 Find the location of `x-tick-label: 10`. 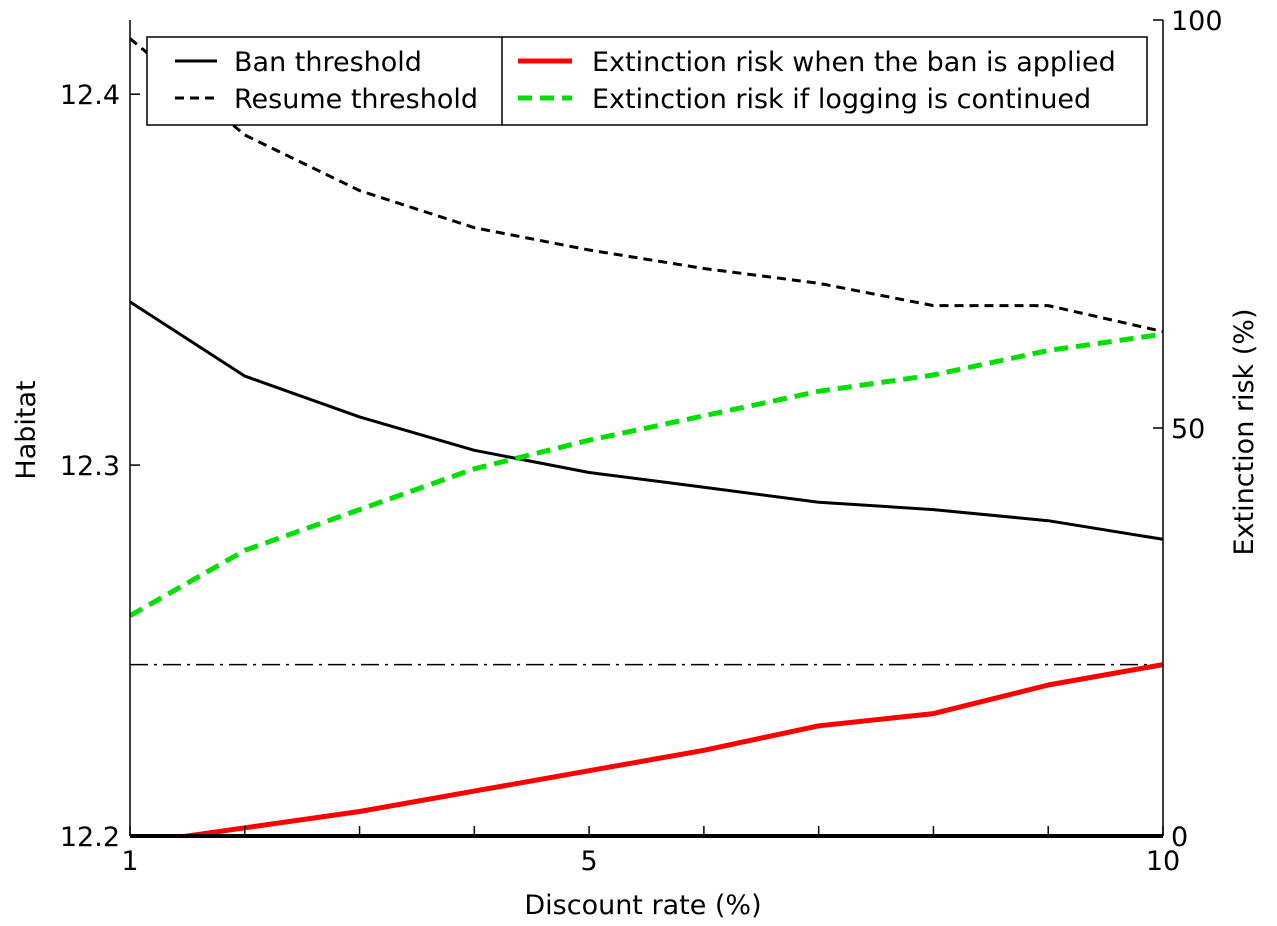

x-tick-label: 10 is located at coordinates (1163, 861).